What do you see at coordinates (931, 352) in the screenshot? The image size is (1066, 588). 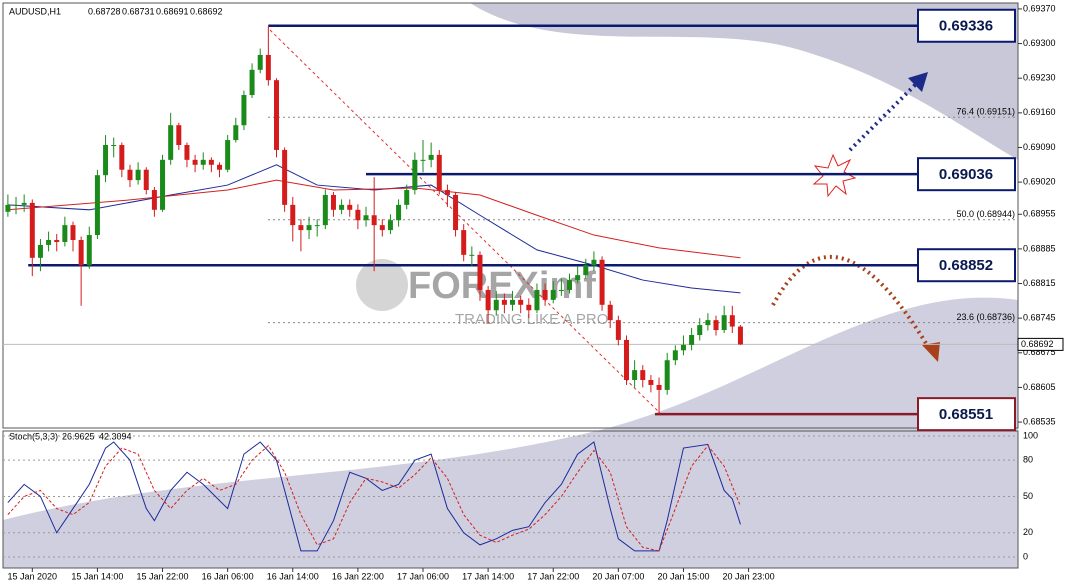 I see `down-arrow-head` at bounding box center [931, 352].